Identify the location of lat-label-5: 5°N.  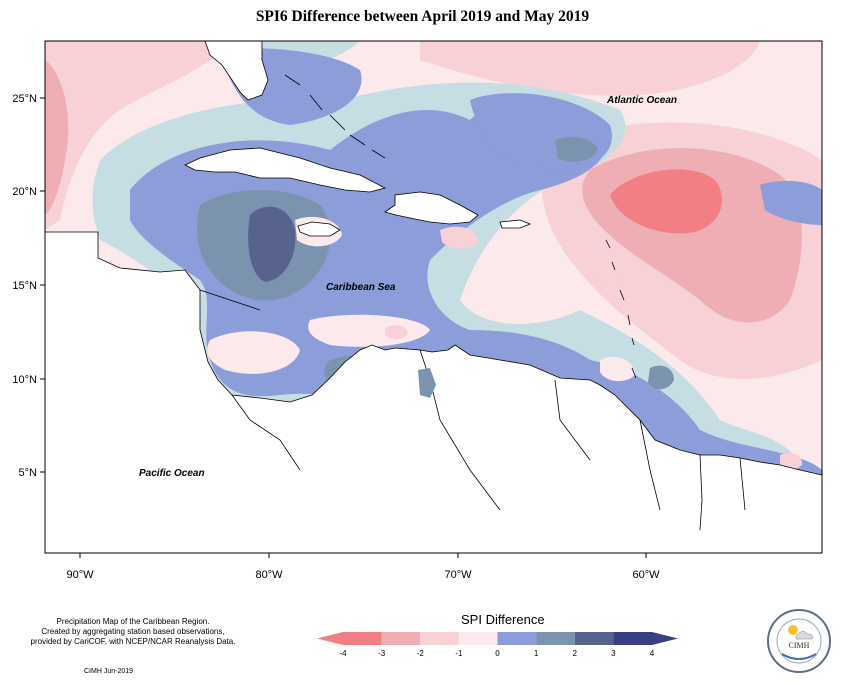
(28, 473).